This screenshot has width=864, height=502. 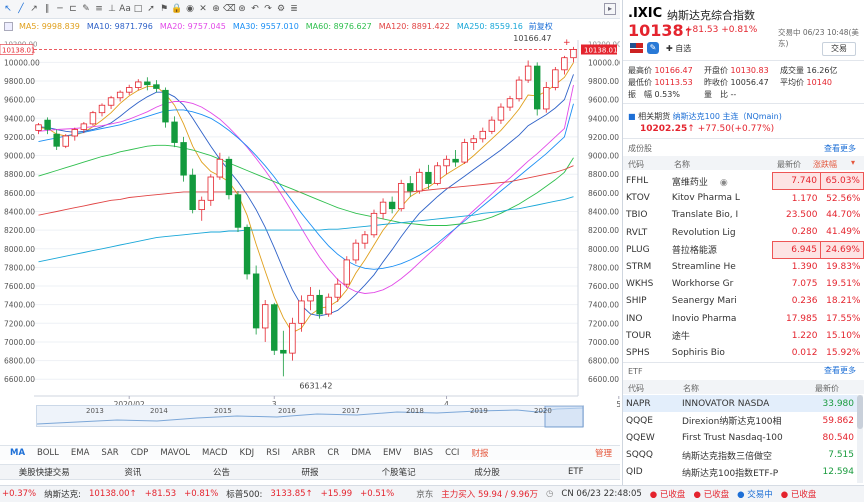 What do you see at coordinates (255, 8) in the screenshot?
I see `undo-icon: ↶` at bounding box center [255, 8].